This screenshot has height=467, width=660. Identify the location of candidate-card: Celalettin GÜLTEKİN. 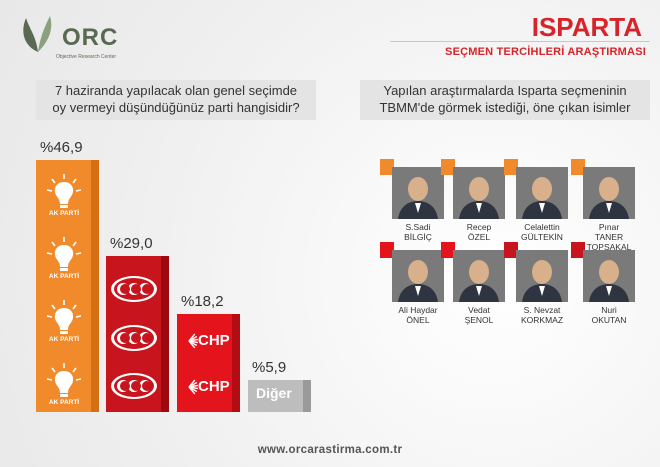
(538, 200).